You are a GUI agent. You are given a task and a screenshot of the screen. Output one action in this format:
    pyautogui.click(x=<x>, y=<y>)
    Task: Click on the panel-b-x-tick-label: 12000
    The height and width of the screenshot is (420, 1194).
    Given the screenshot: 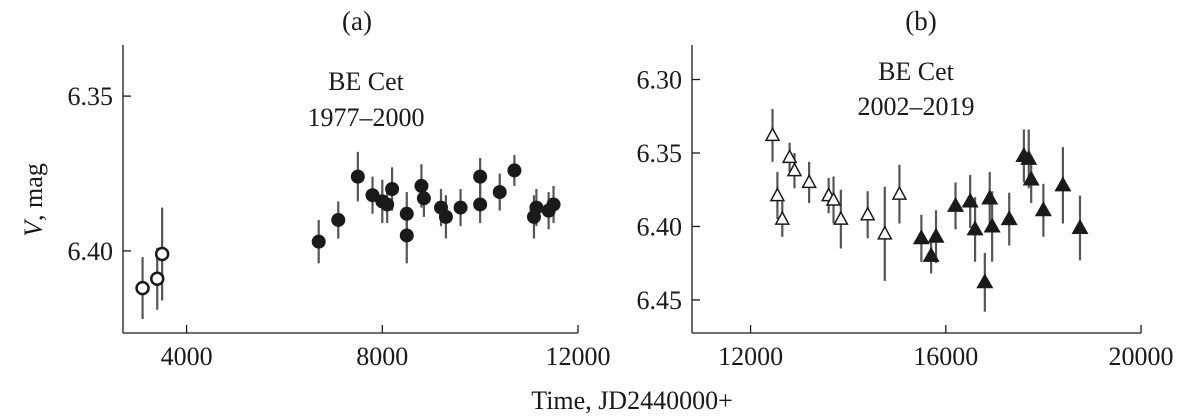 What is the action you would take?
    pyautogui.click(x=750, y=356)
    